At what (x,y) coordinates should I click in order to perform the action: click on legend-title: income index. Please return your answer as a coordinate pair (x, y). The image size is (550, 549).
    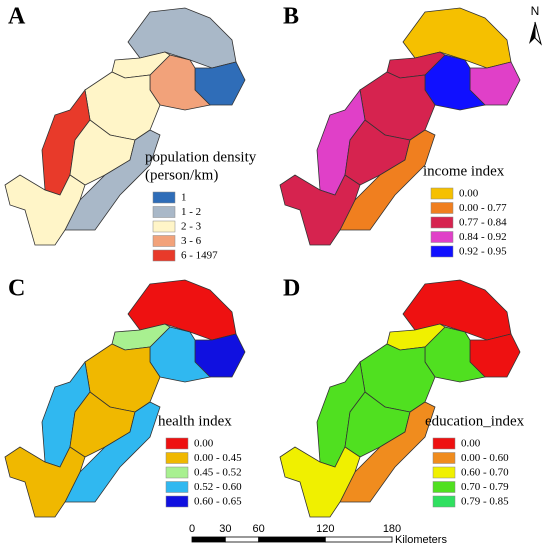
    Looking at the image, I should click on (464, 171).